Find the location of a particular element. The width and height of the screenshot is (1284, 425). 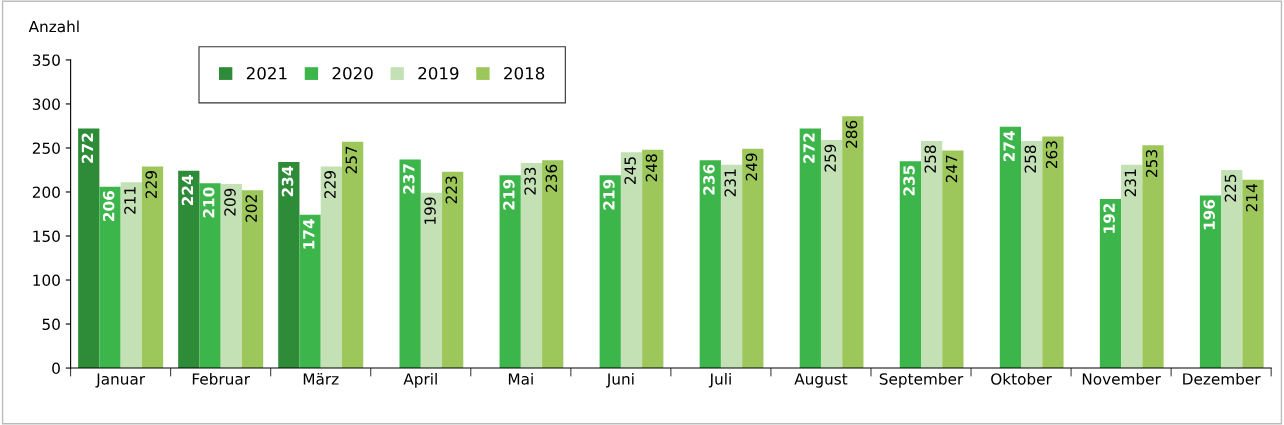

data-label: 206 is located at coordinates (108, 206).